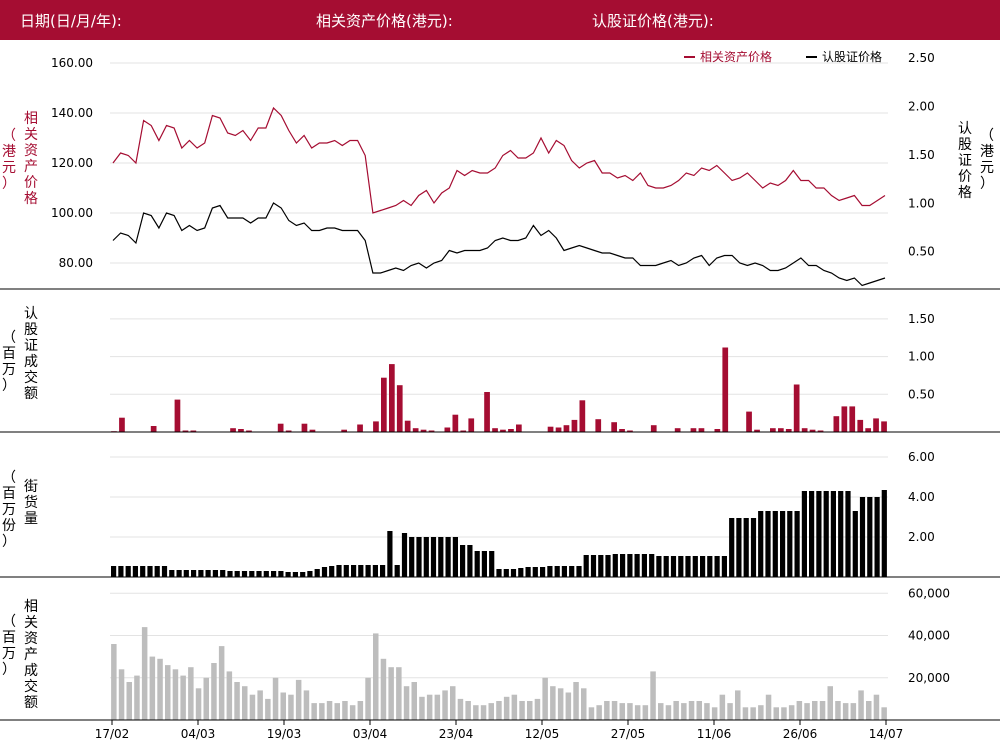 Image resolution: width=1000 pixels, height=751 pixels. What do you see at coordinates (921, 394) in the screenshot?
I see `warrant-turnover-tick-label: 0.50` at bounding box center [921, 394].